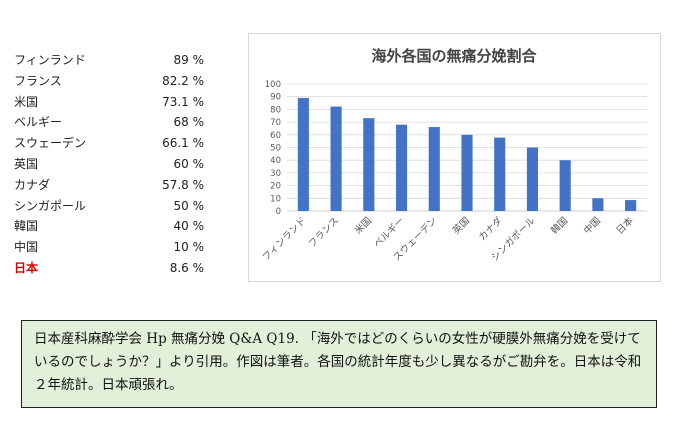 The image size is (676, 433). What do you see at coordinates (109, 226) in the screenshot?
I see `table-row: 韓国 40 %` at bounding box center [109, 226].